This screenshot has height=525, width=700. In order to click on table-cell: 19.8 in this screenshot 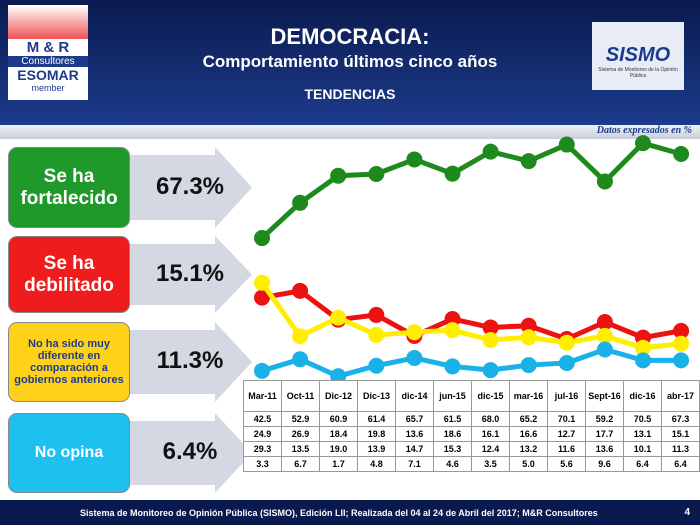, I will do `click(376, 434)`.